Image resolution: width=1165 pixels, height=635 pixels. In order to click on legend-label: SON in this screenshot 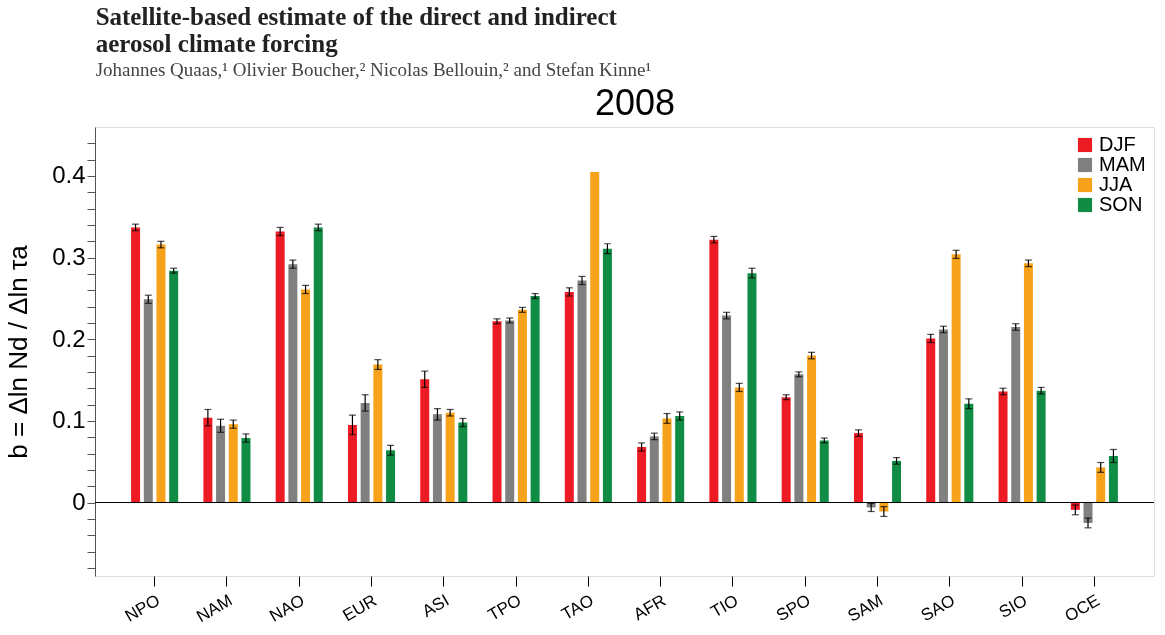, I will do `click(1121, 204)`.